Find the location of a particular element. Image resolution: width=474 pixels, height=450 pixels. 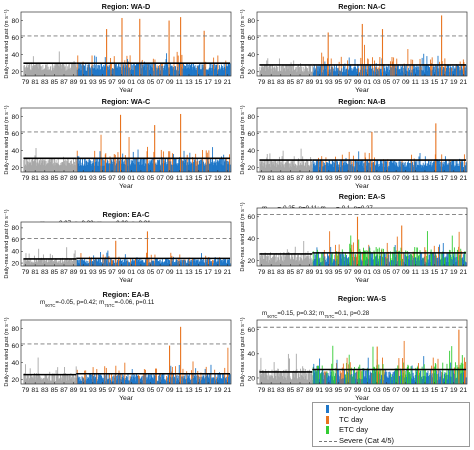

plot-frame is located at coordinates (126, 244).